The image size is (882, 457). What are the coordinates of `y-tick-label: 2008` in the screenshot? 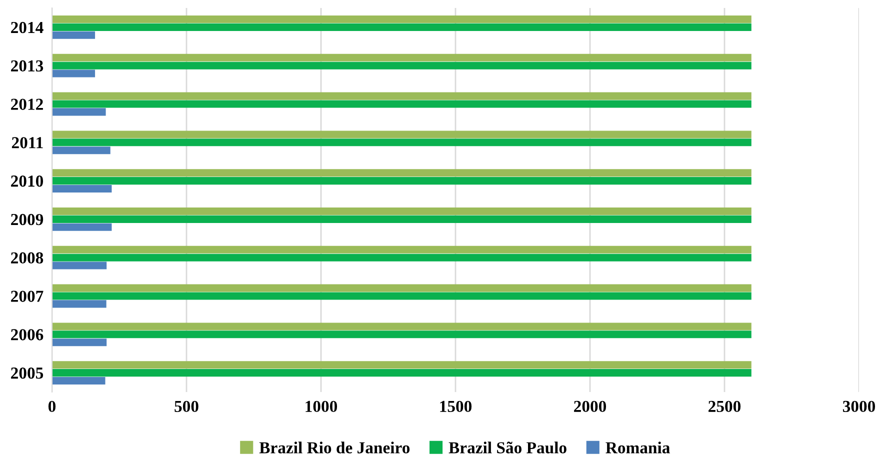 It's located at (27, 258).